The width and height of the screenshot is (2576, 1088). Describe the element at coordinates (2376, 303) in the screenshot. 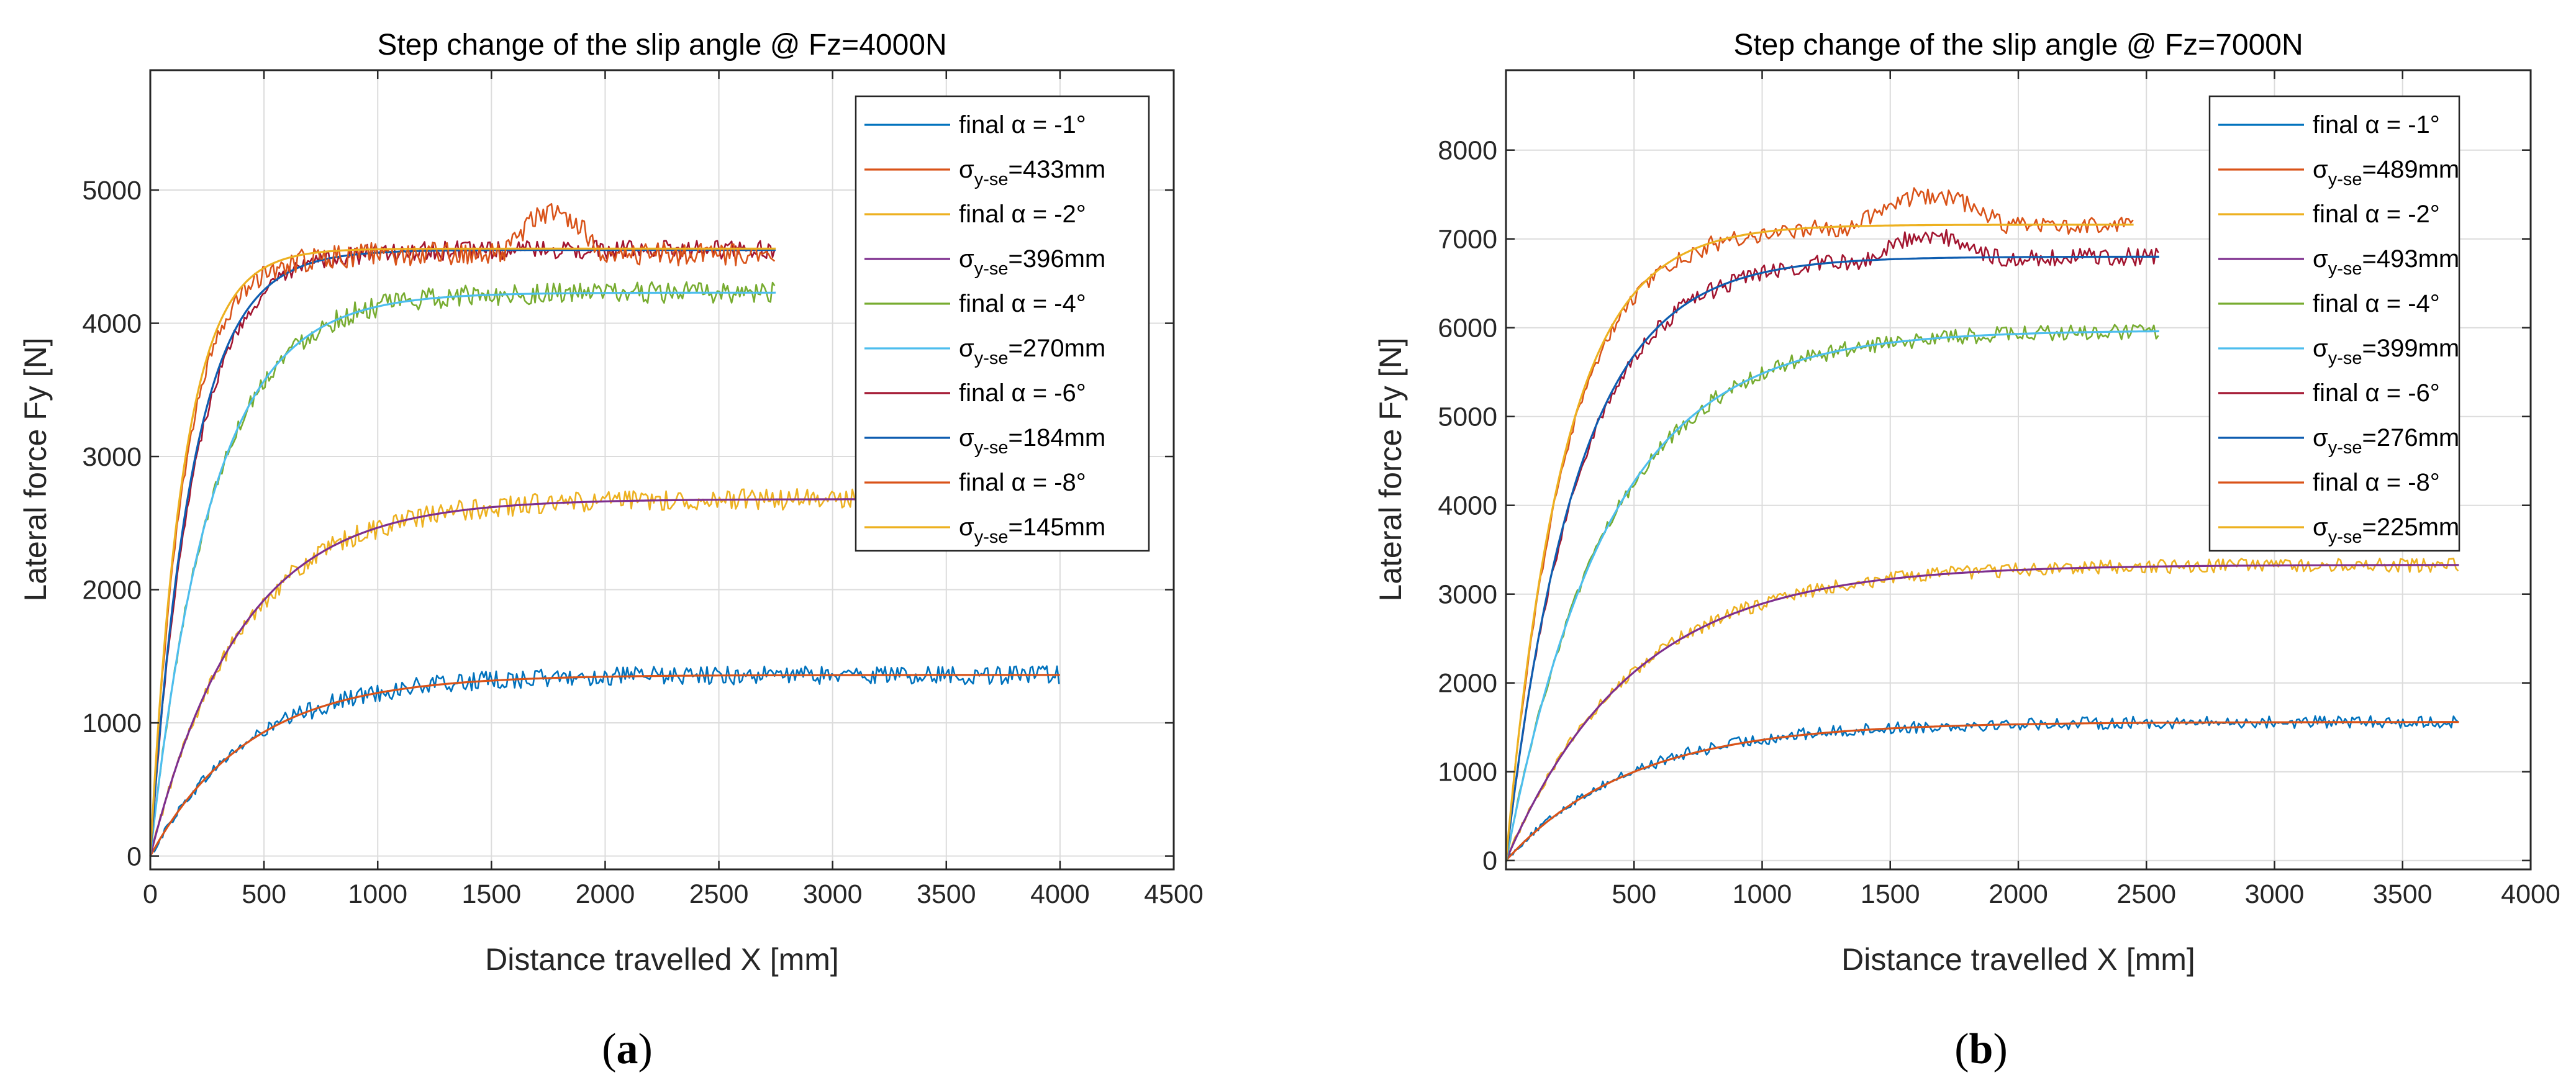

I see `legend-label-b-4: final α = -4°` at that location.